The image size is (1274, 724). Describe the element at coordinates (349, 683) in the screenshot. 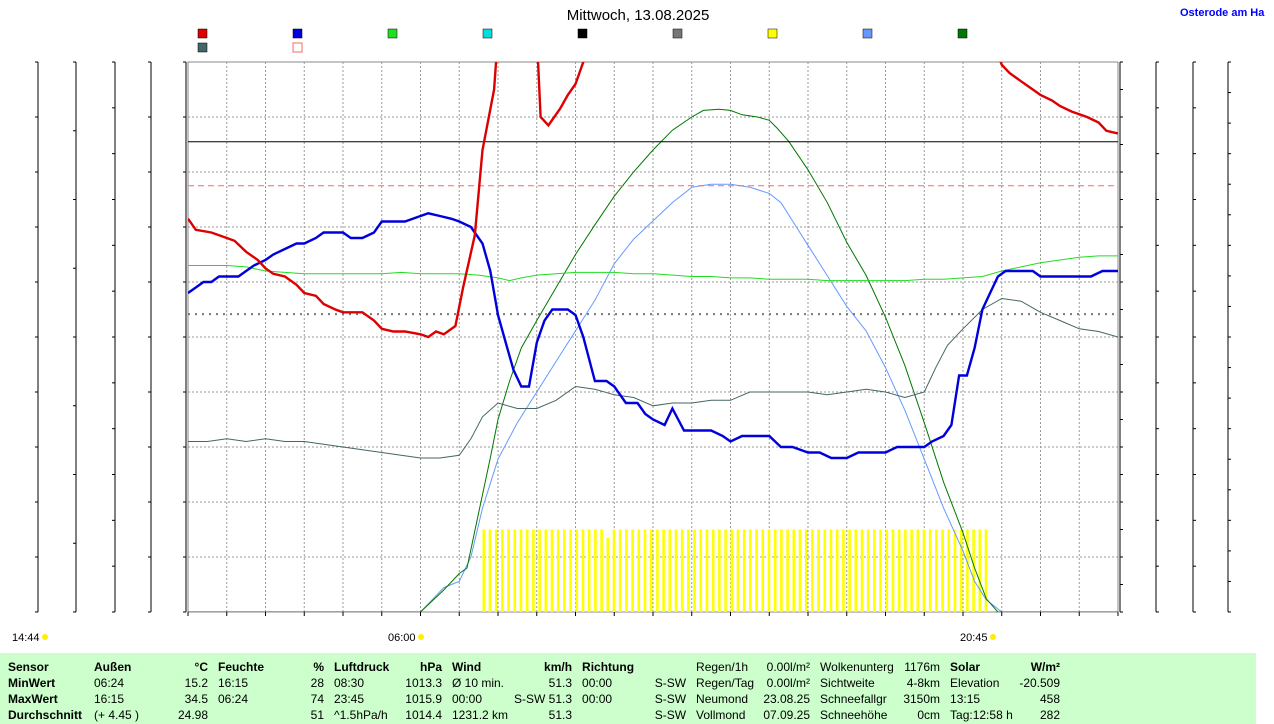

I see `stats-cell: 08:30` at that location.